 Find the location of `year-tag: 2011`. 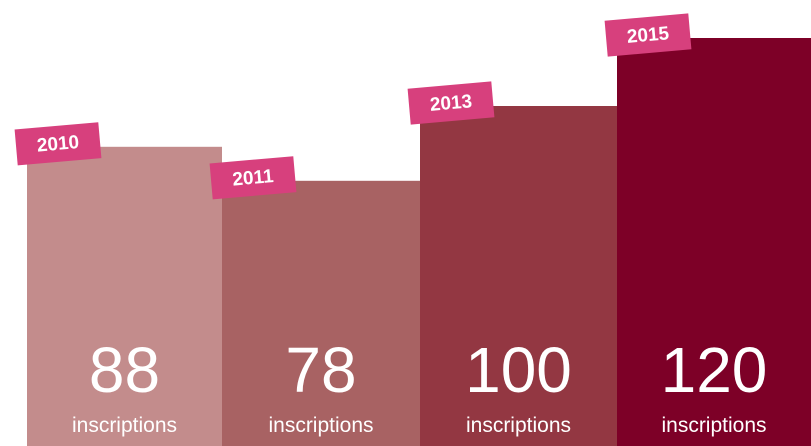

year-tag: 2011 is located at coordinates (253, 178).